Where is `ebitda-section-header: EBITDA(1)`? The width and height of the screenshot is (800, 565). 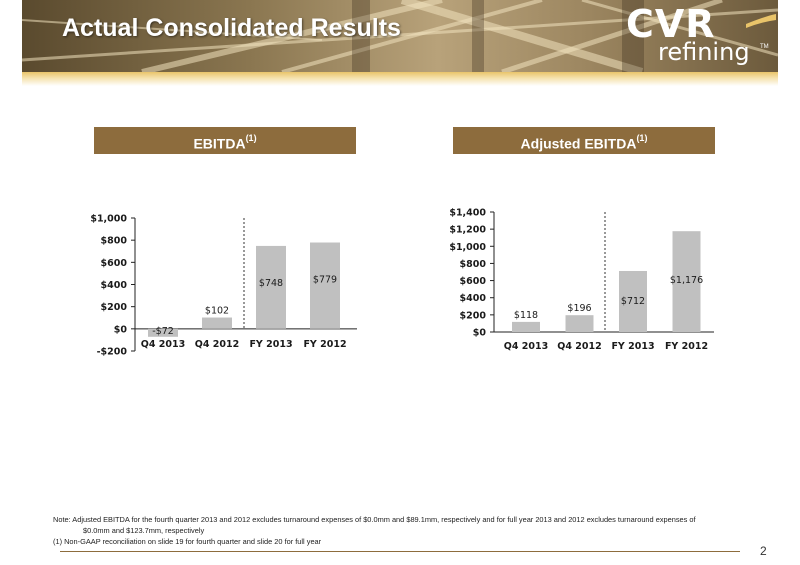
ebitda-section-header: EBITDA(1) is located at coordinates (225, 140).